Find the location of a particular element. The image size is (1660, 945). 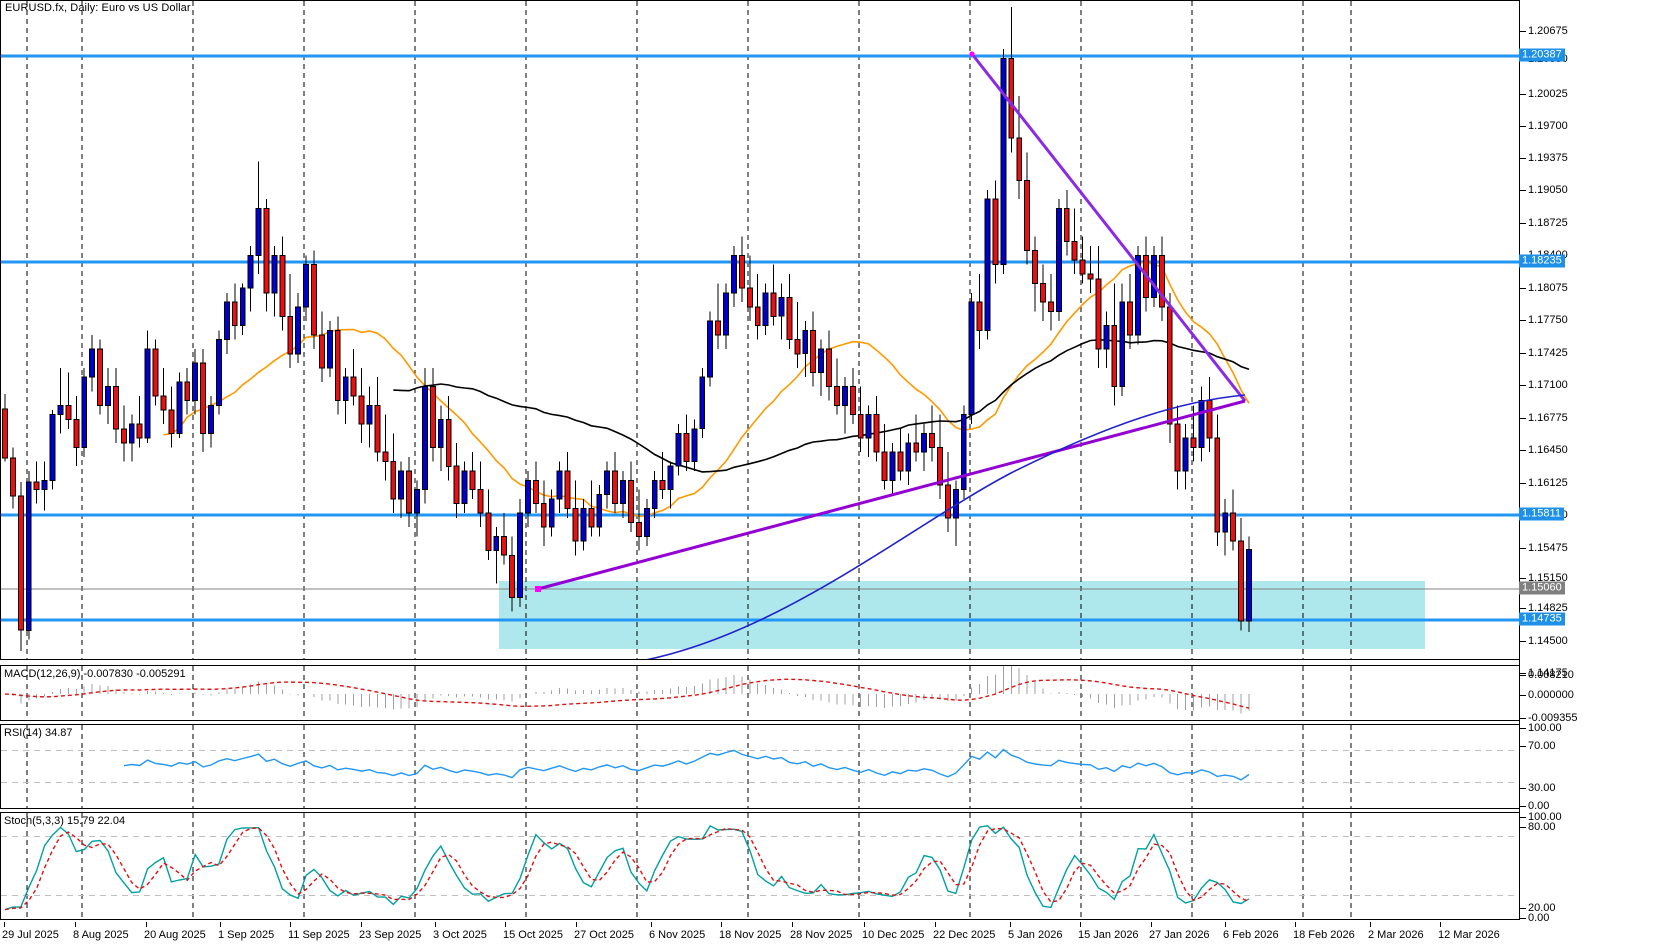

date-axis-label: 22 Dec 2025 is located at coordinates (964, 935).